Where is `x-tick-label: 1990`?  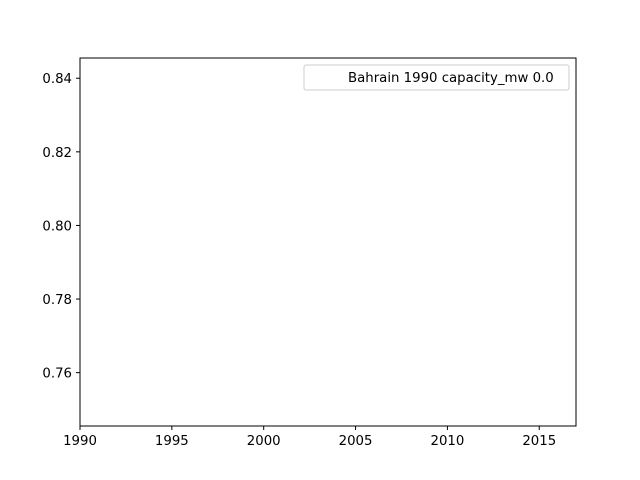
x-tick-label: 1990 is located at coordinates (80, 441).